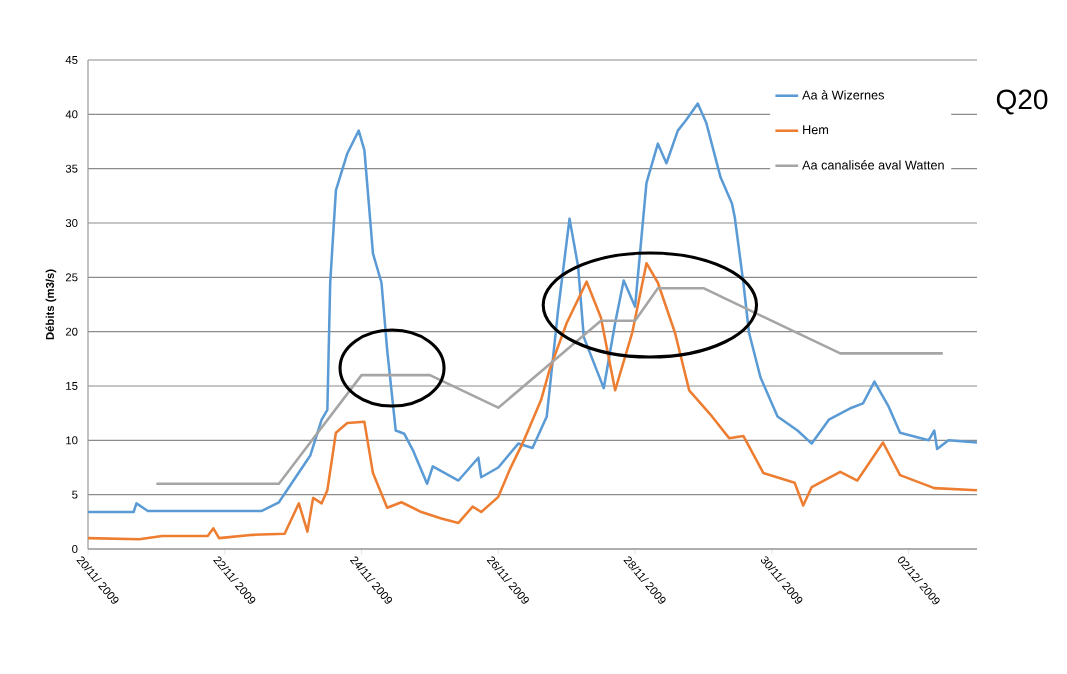  Describe the element at coordinates (51, 304) in the screenshot. I see `y-axis-title: Débits (m3/s)` at that location.